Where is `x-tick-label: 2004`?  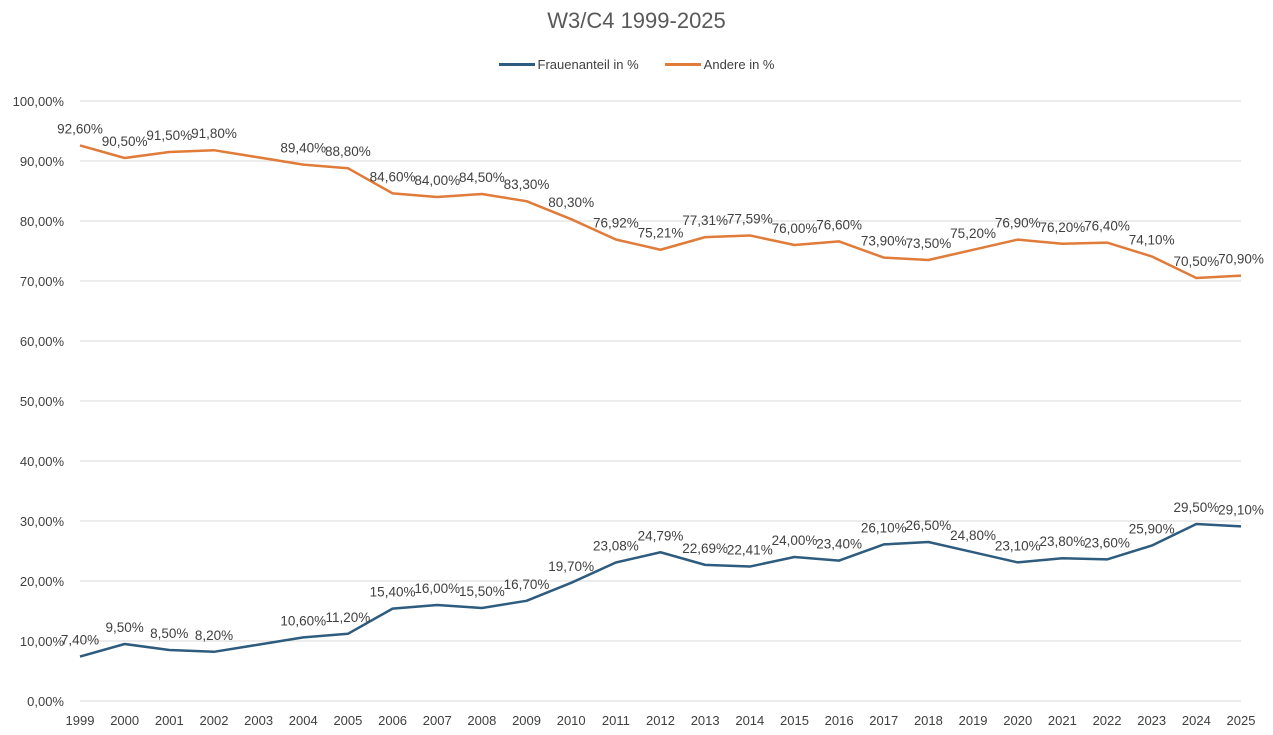
x-tick-label: 2004 is located at coordinates (303, 720).